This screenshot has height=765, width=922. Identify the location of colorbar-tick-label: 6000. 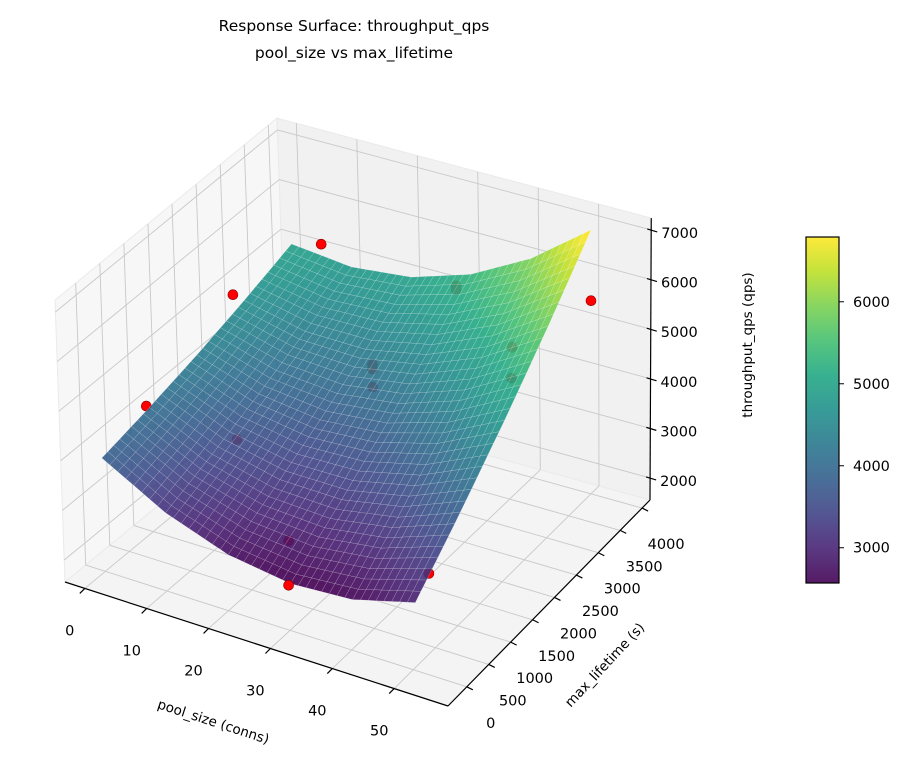
(871, 303).